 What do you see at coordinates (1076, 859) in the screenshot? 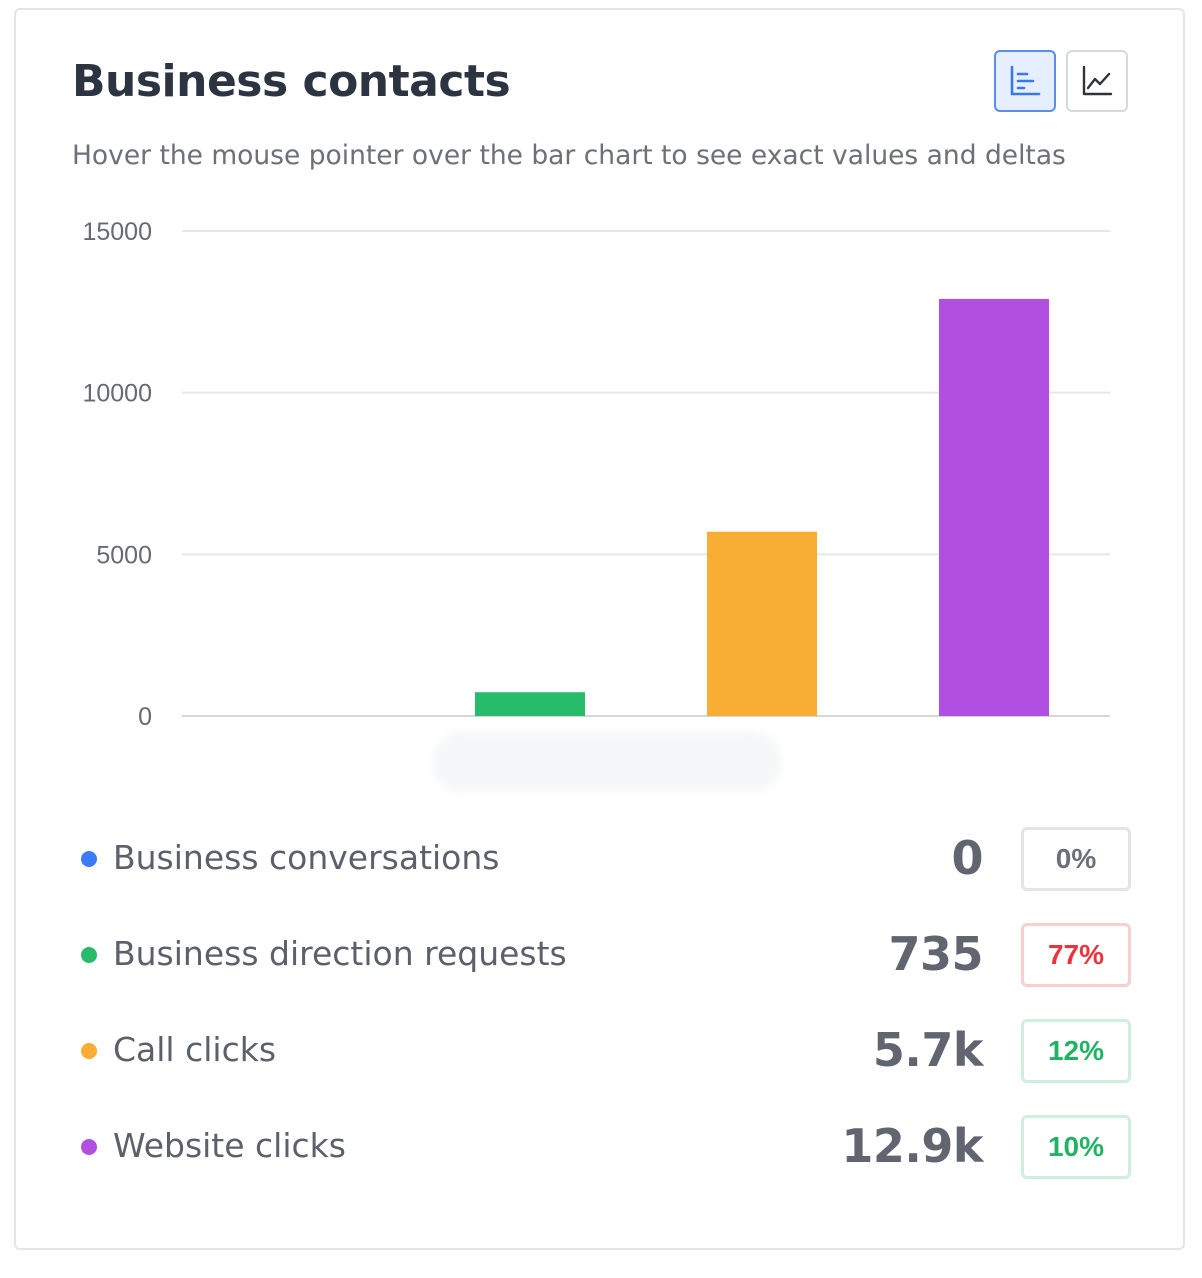
I see `delta-badge: 0%` at bounding box center [1076, 859].